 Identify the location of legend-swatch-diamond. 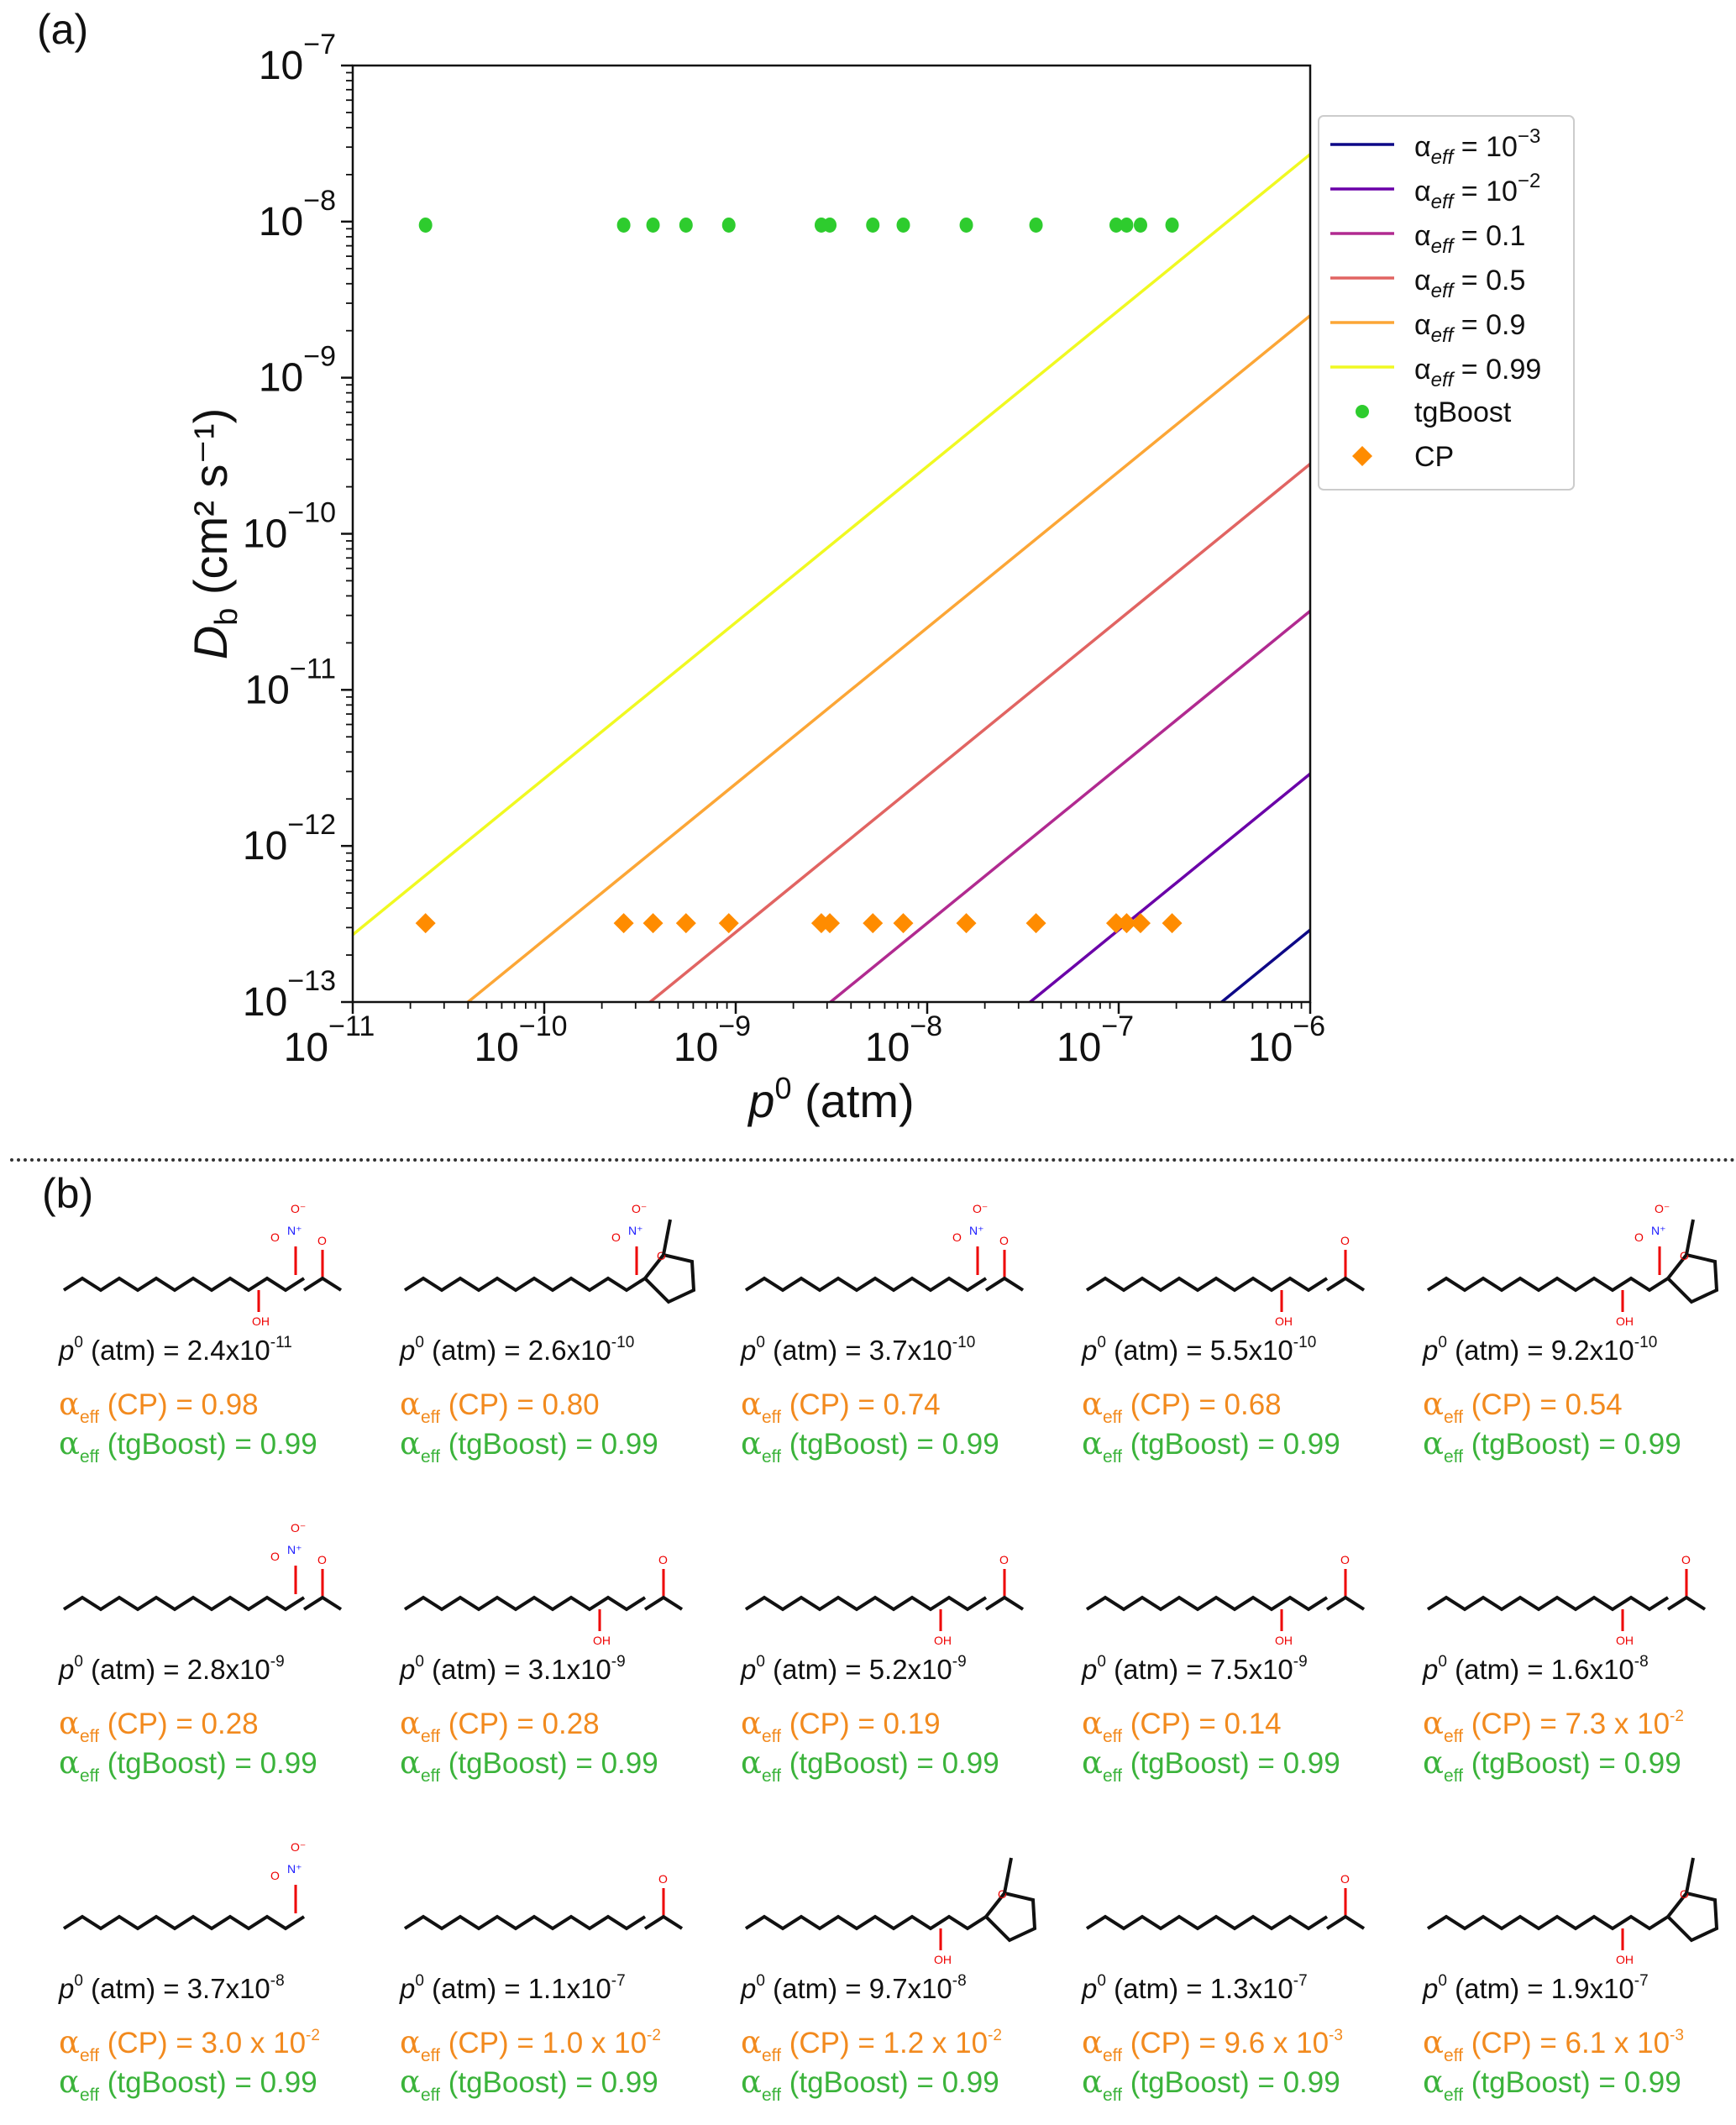
(1362, 456).